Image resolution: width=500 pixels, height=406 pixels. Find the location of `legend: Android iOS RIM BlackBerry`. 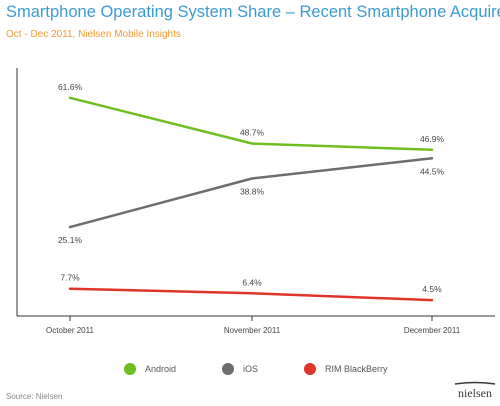

legend: Android iOS RIM BlackBerry is located at coordinates (250, 371).